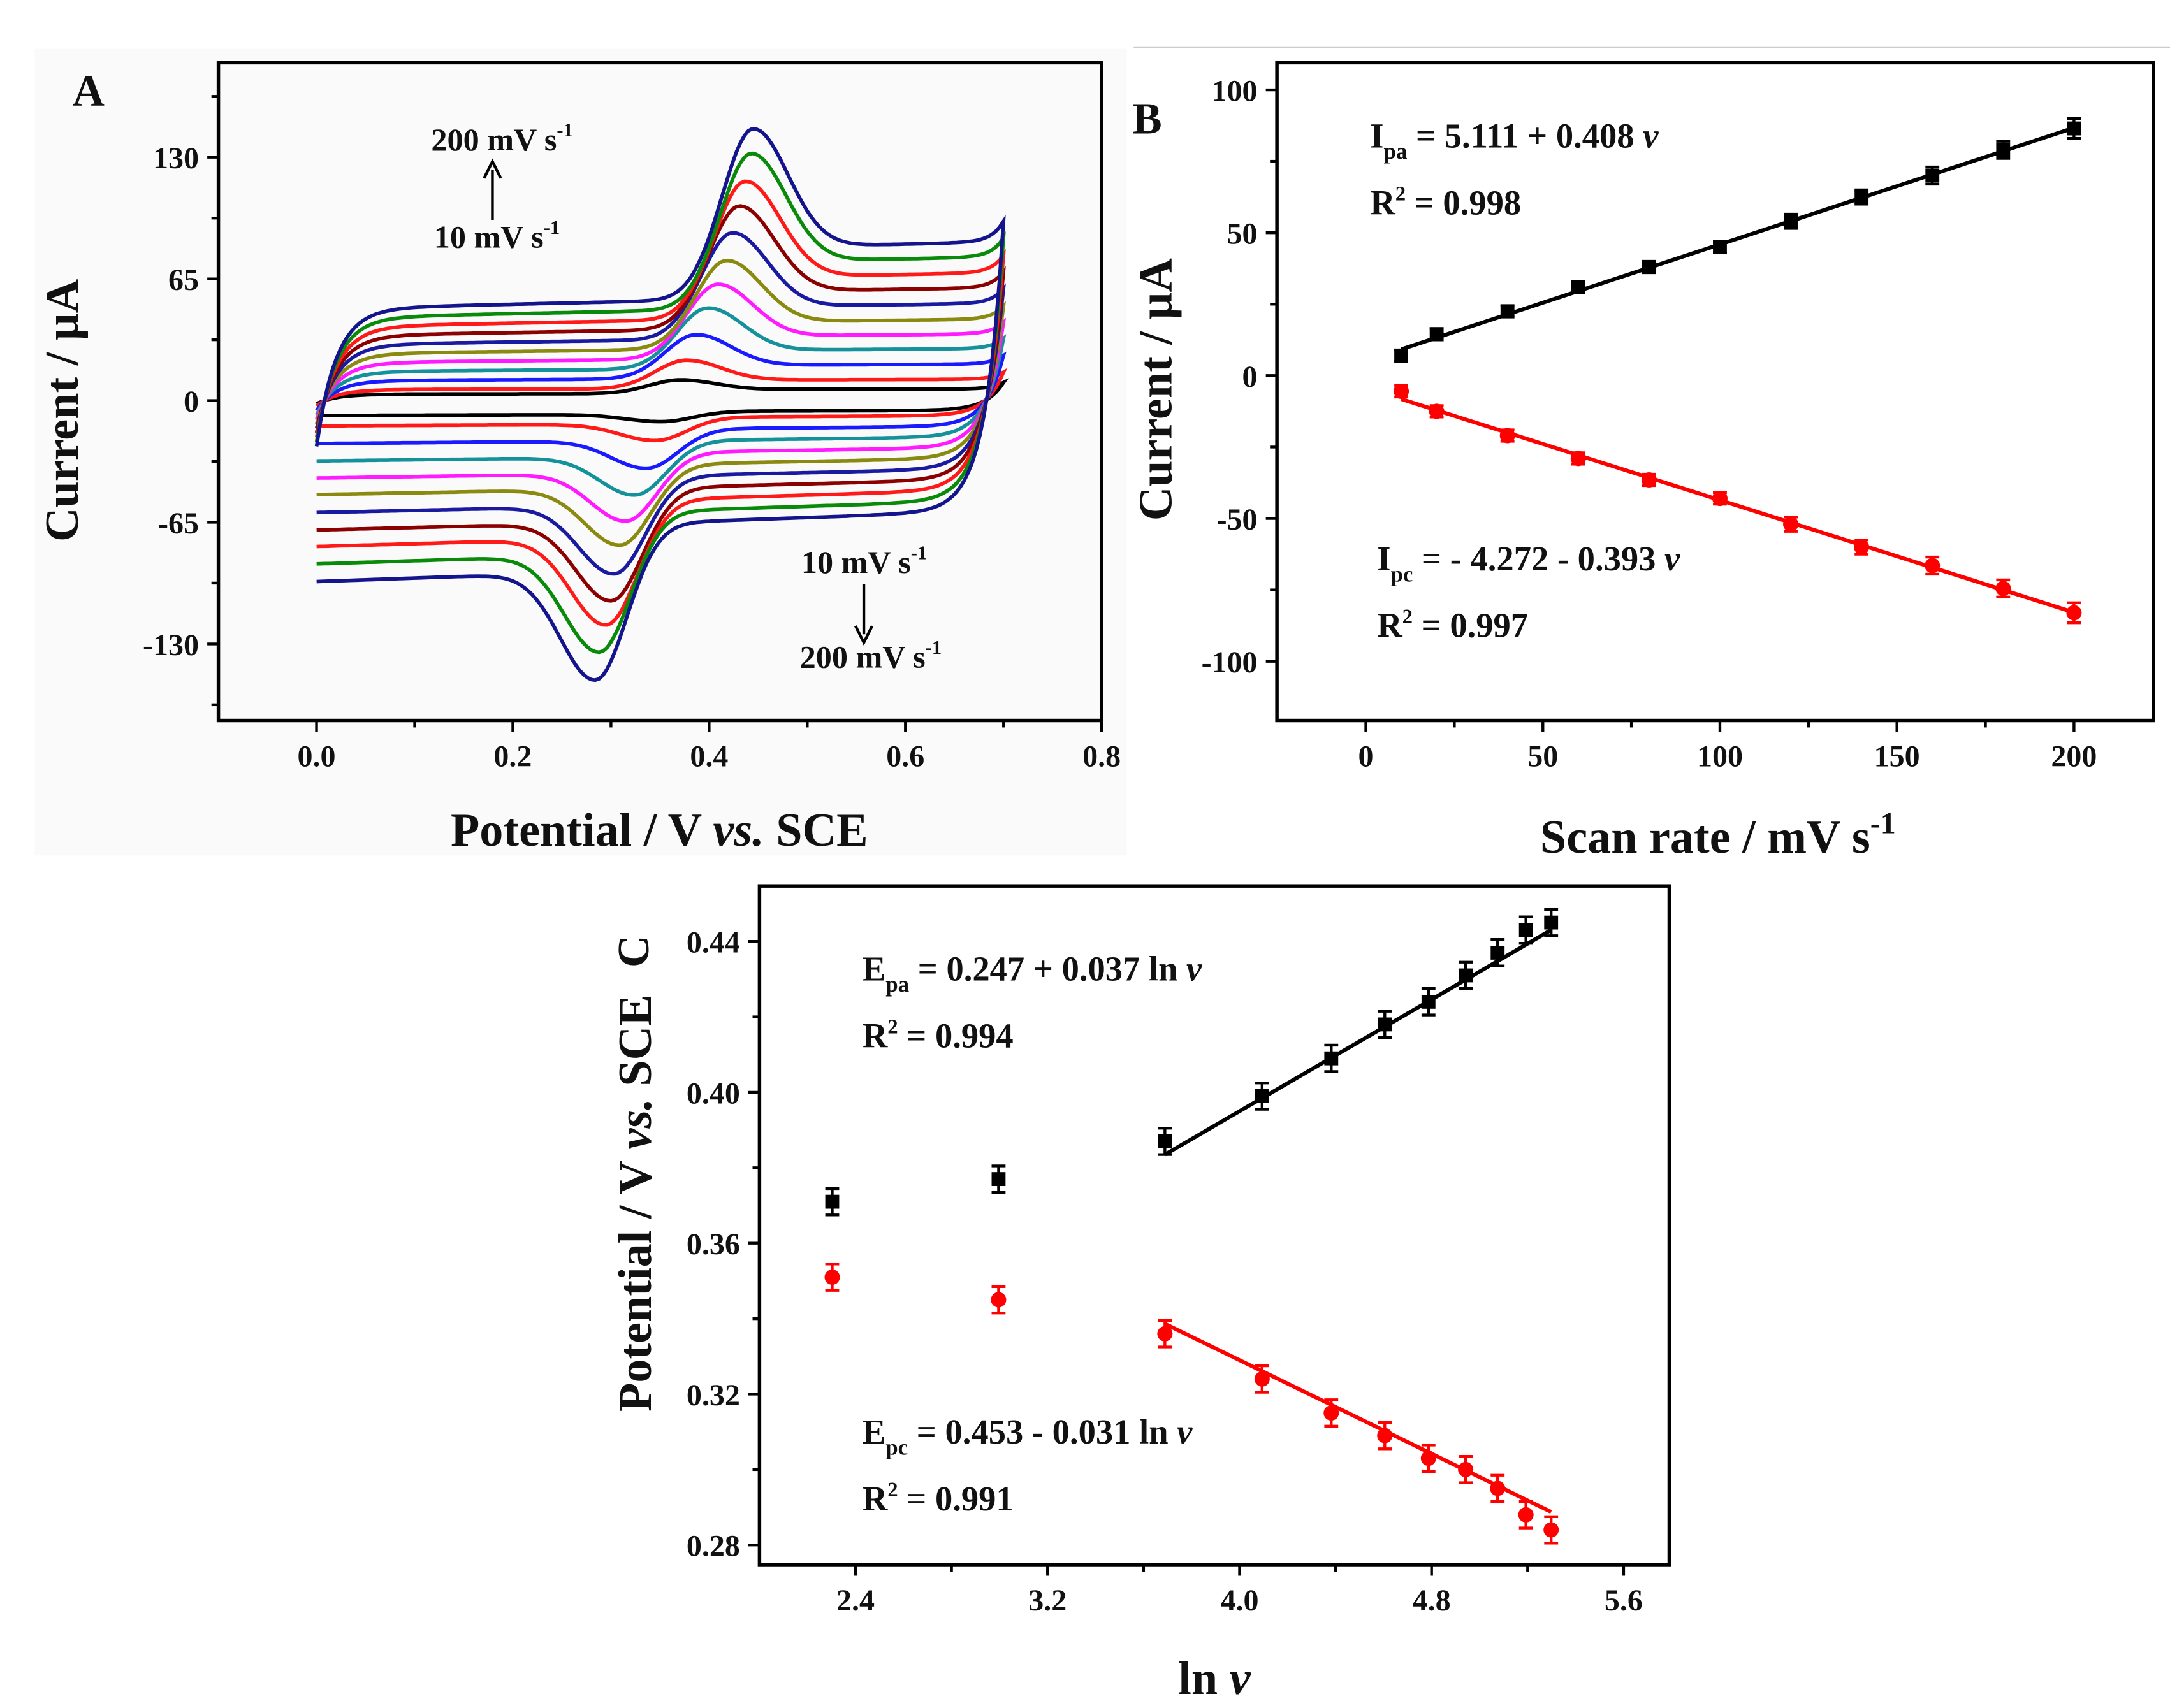  Describe the element at coordinates (816, 830) in the screenshot. I see `x-axis-title-text: SCE` at that location.